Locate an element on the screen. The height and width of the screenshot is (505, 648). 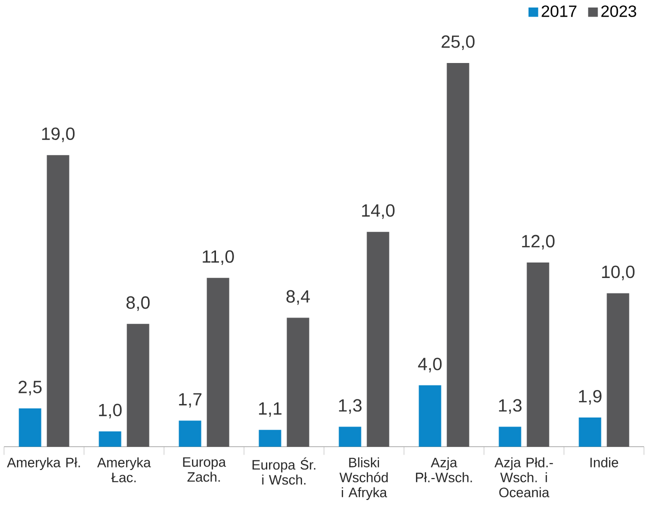
data-label: 25,0 is located at coordinates (458, 43).